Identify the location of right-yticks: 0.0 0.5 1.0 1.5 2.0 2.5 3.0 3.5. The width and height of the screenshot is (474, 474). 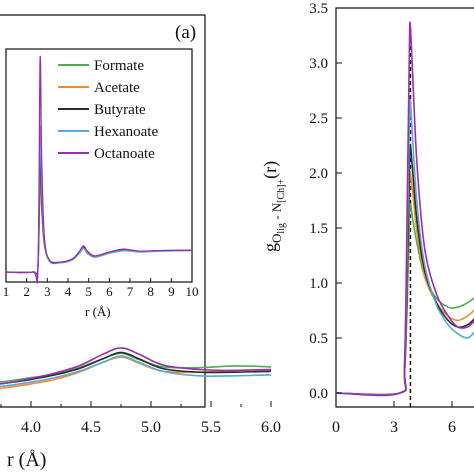
(325, 201).